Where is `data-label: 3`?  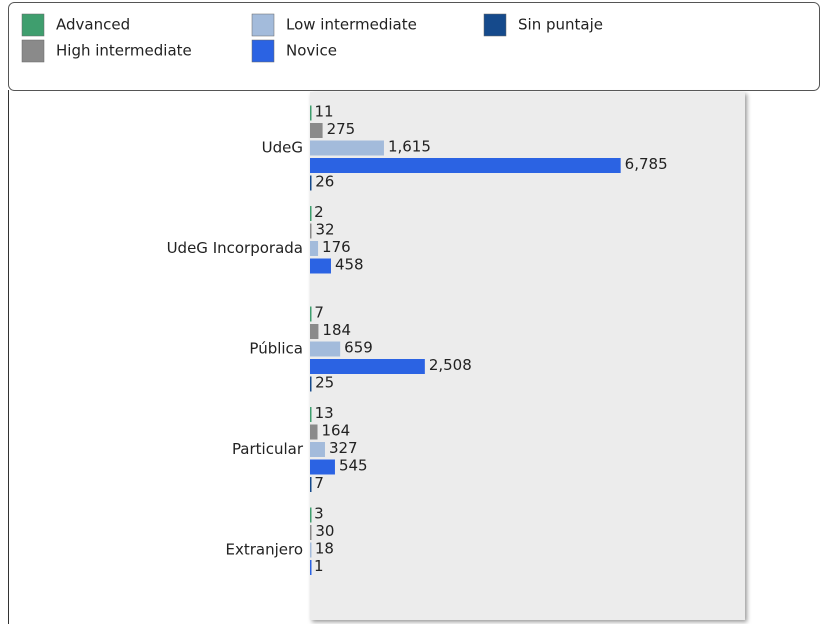
data-label: 3 is located at coordinates (319, 514).